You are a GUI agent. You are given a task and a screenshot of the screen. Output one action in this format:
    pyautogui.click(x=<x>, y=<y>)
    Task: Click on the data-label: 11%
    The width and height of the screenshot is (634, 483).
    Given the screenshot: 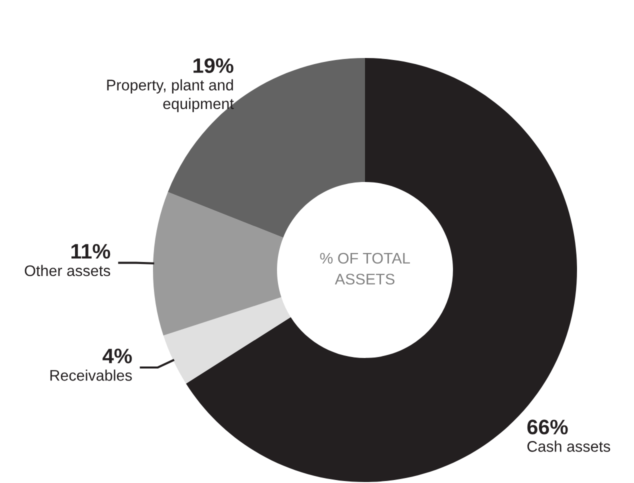 What is the action you would take?
    pyautogui.click(x=90, y=251)
    